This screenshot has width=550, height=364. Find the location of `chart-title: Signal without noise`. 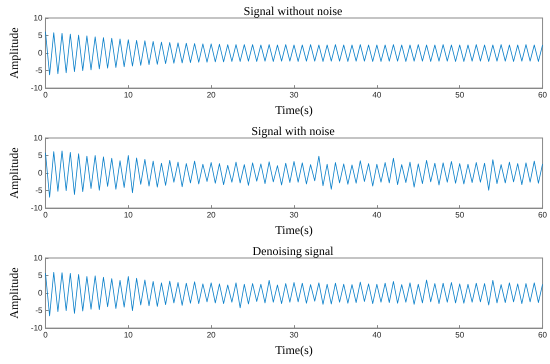

chart-title: Signal without noise is located at coordinates (293, 11).